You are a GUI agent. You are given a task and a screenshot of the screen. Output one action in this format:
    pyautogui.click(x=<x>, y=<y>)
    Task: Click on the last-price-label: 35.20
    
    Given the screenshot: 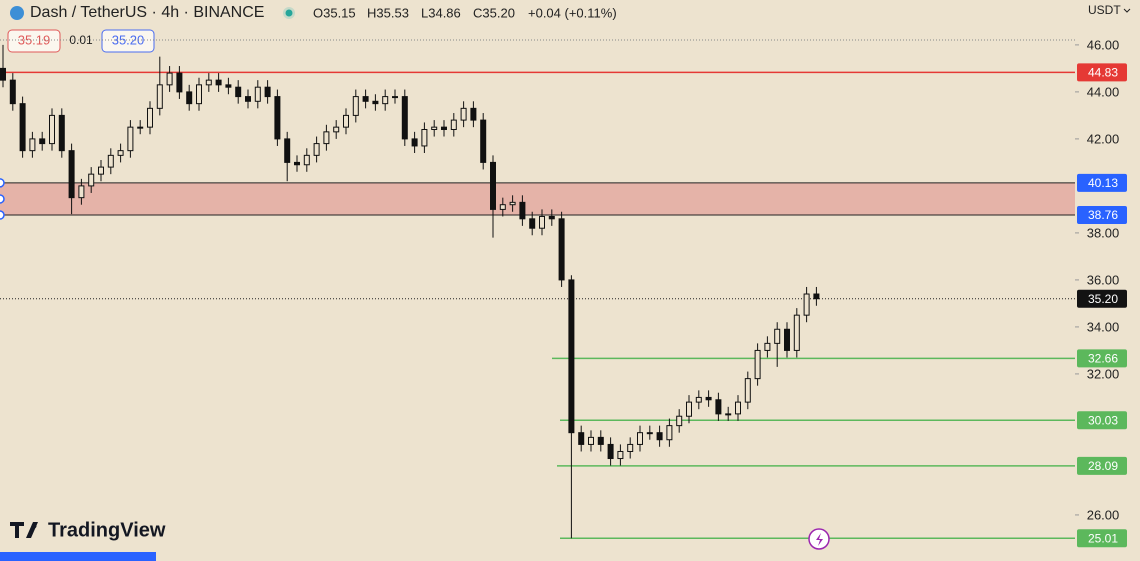 What is the action you would take?
    pyautogui.click(x=1103, y=299)
    